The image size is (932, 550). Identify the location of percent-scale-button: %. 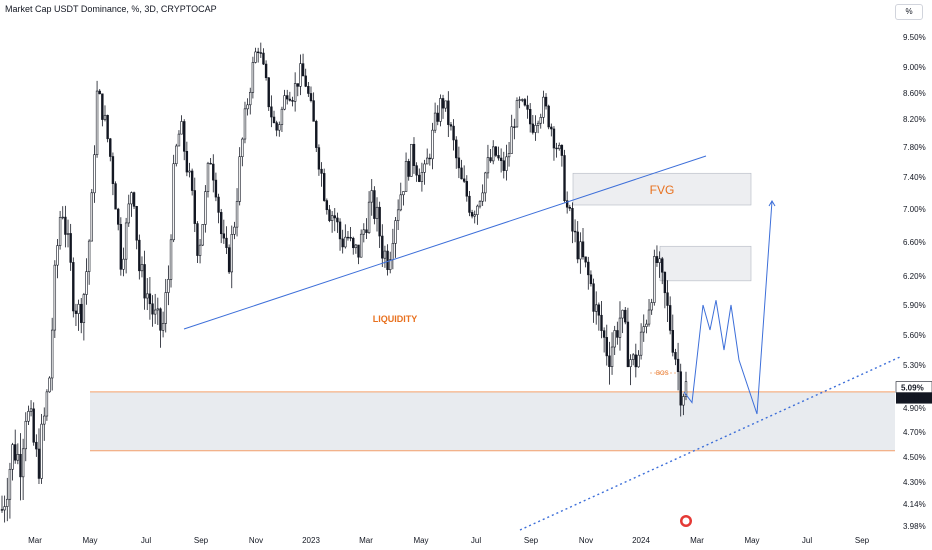
(909, 12).